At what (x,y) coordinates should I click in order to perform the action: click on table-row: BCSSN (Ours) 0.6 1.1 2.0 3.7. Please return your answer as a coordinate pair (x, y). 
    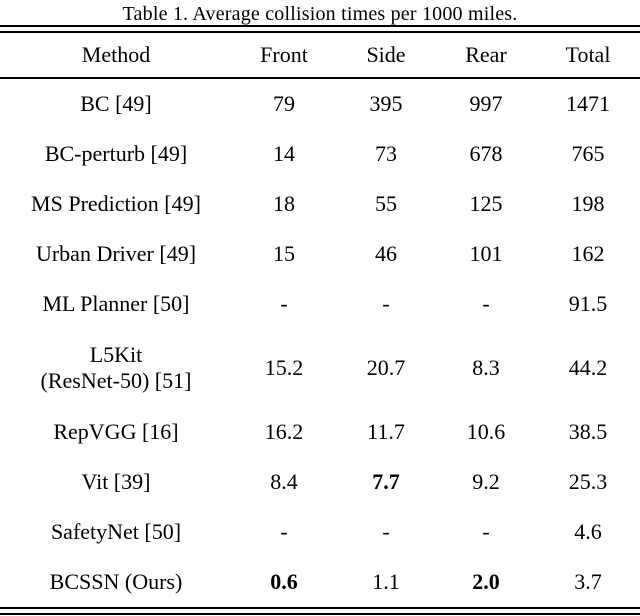
    Looking at the image, I should click on (320, 582).